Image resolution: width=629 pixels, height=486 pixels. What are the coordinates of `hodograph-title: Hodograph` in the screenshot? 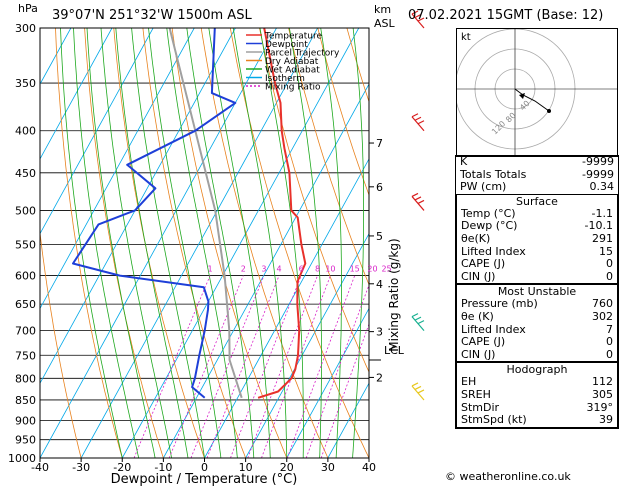 It's located at (537, 370).